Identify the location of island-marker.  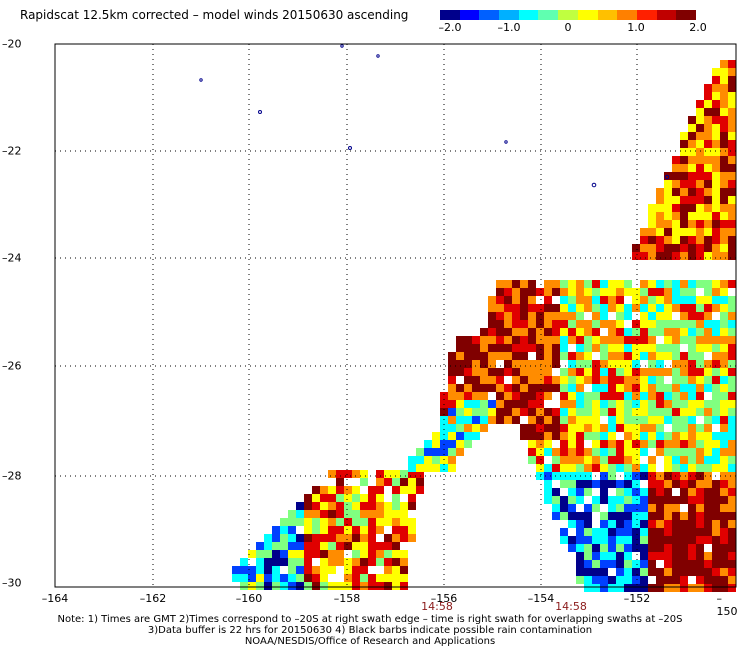
(594, 185).